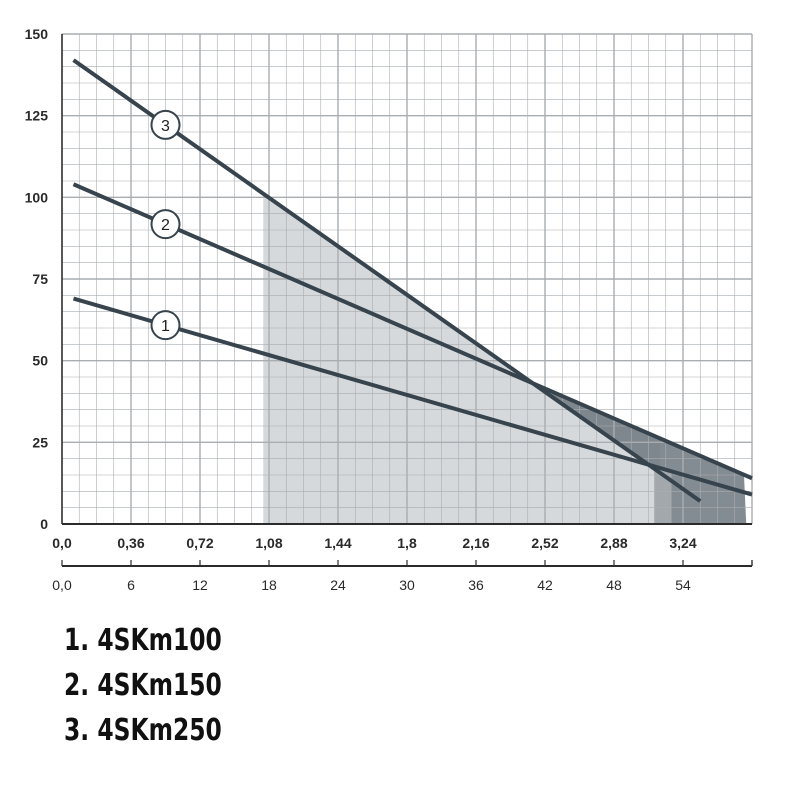  I want to click on legend-item-3: 3. 4SKm250, so click(143, 730).